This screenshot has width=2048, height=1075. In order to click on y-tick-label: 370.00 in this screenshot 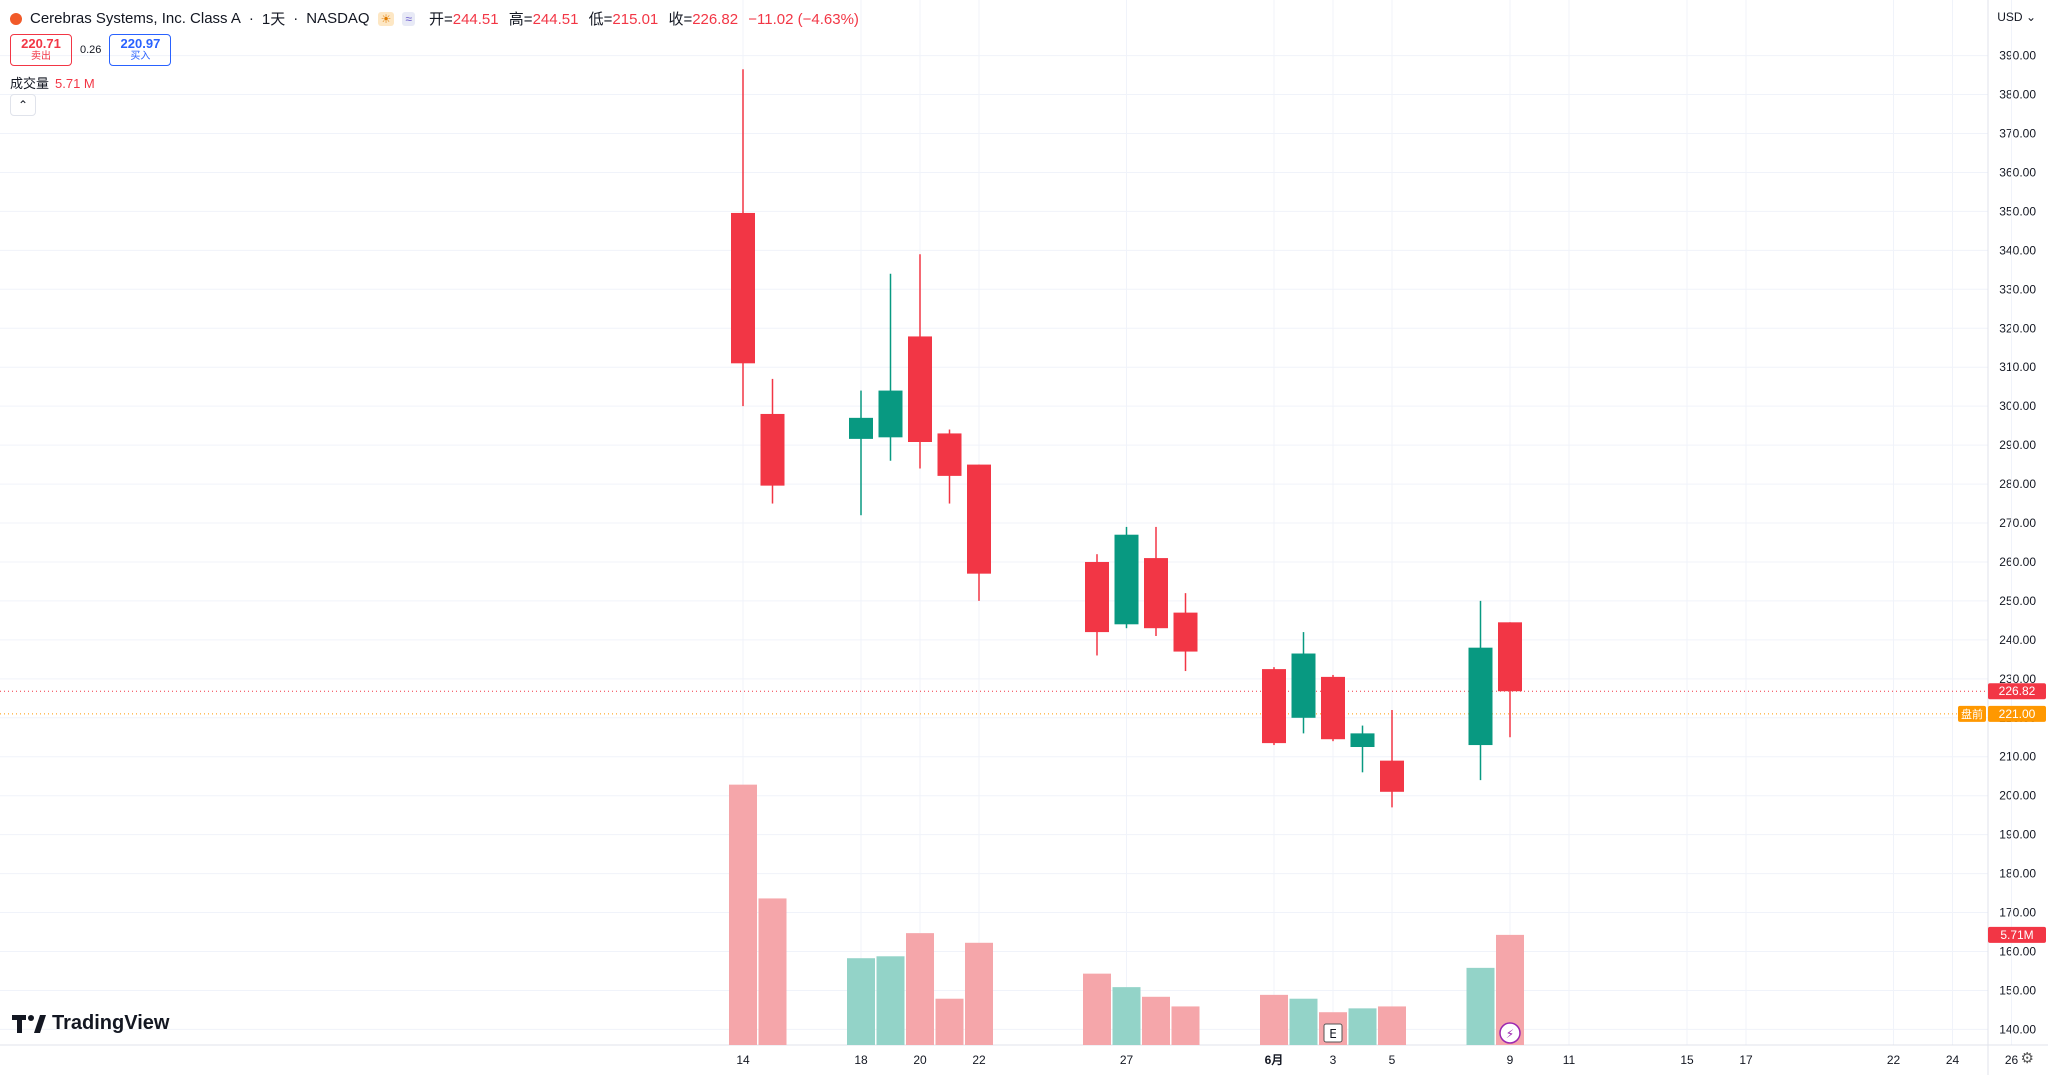, I will do `click(2017, 133)`.